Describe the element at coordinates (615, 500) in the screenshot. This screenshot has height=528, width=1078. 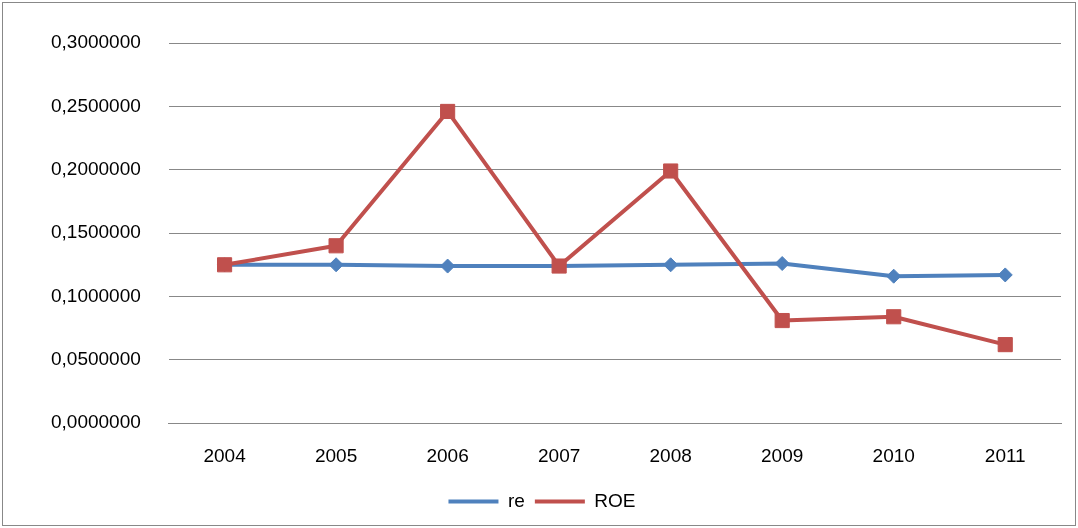
I see `legend-label: ROE` at that location.